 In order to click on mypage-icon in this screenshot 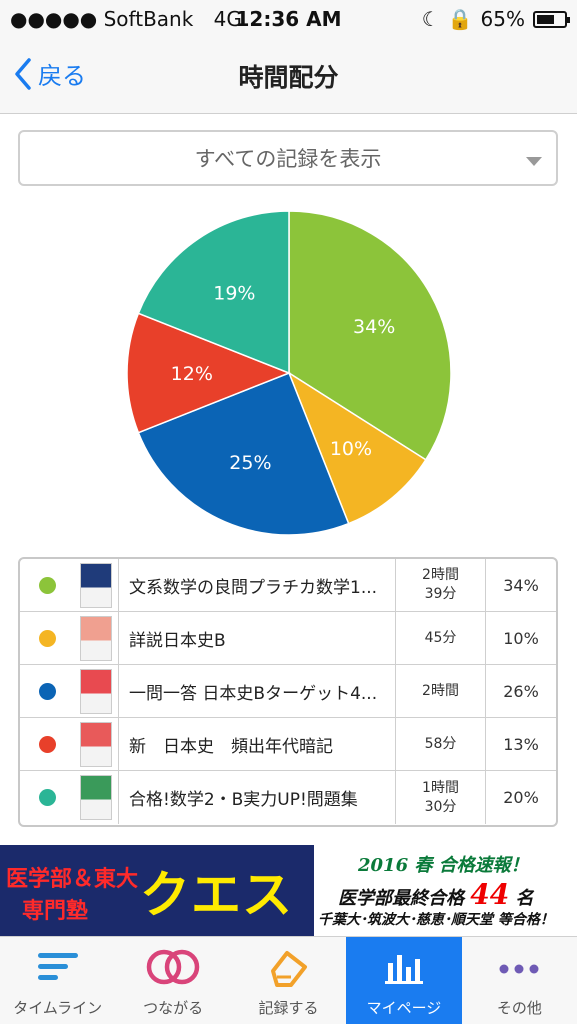, I will do `click(404, 972)`.